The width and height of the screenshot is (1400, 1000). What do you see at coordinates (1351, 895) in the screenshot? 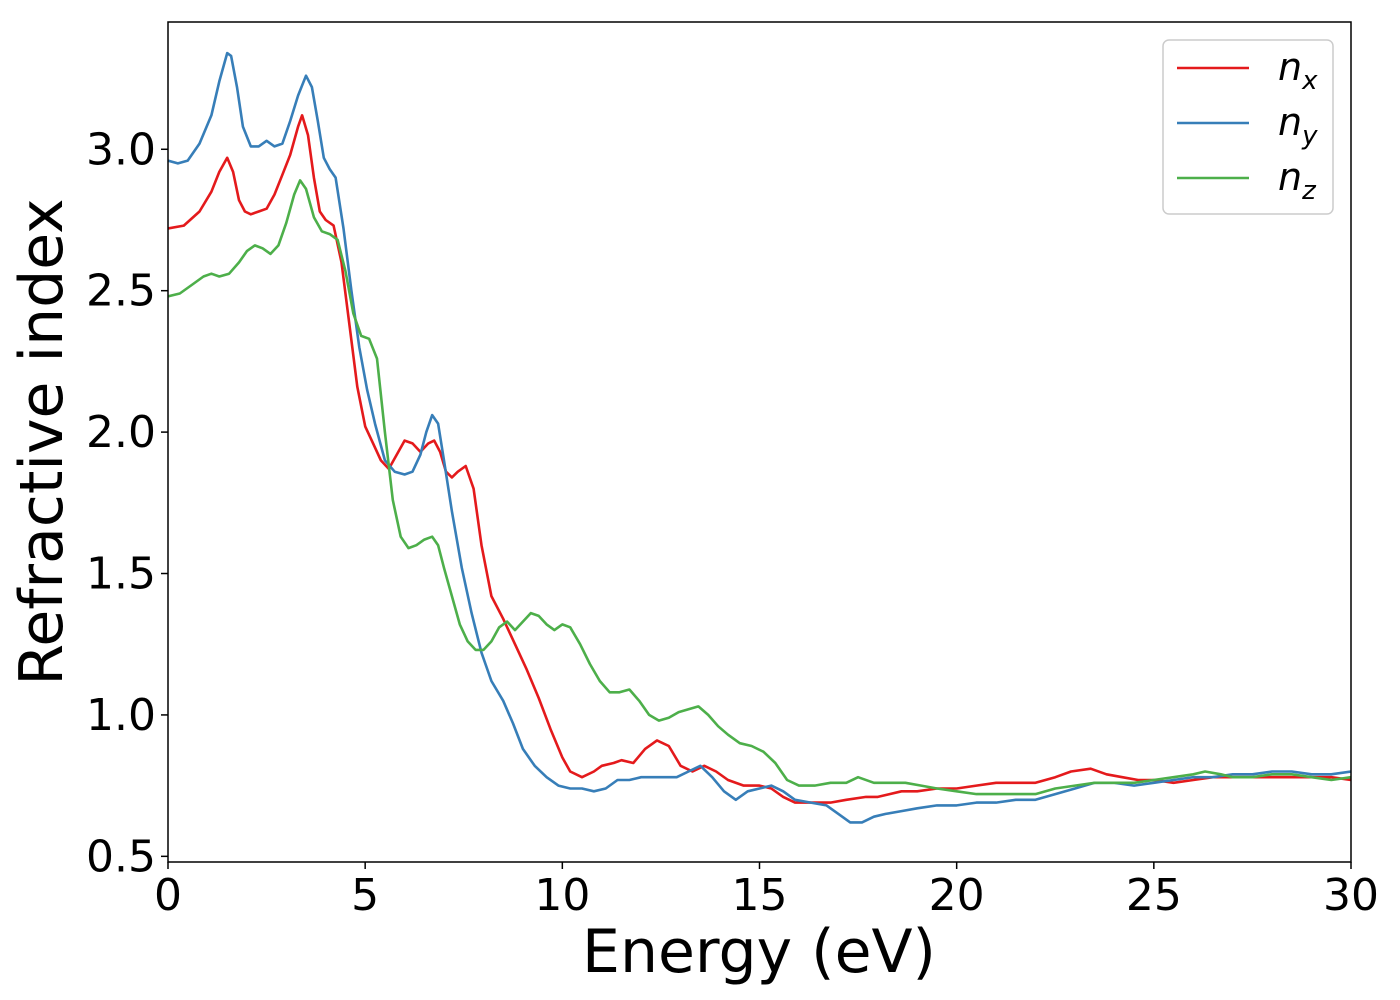
I see `x-tick-label: 30` at bounding box center [1351, 895].